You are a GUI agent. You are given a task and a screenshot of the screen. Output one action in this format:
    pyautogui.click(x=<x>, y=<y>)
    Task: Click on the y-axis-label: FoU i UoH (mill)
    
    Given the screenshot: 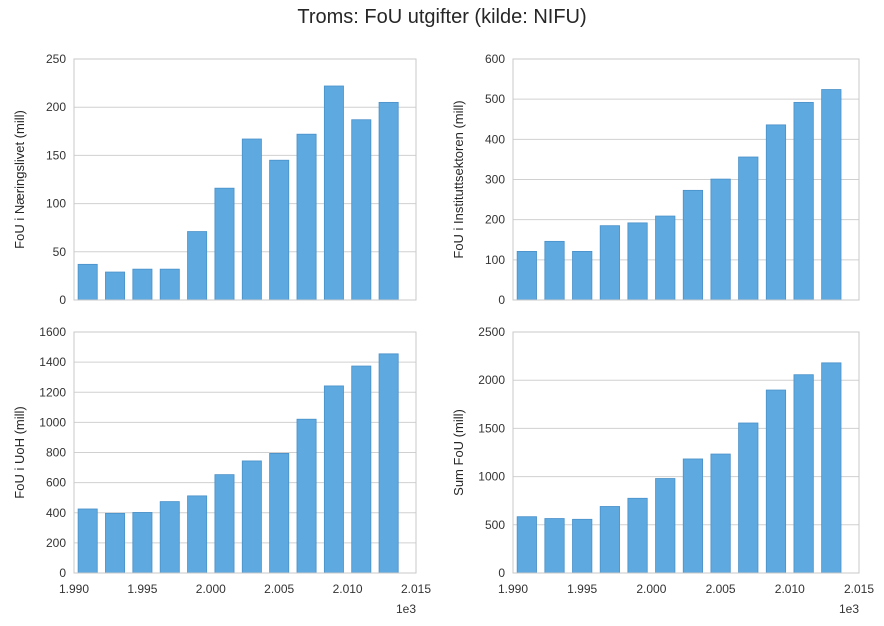 What is the action you would take?
    pyautogui.click(x=19, y=452)
    